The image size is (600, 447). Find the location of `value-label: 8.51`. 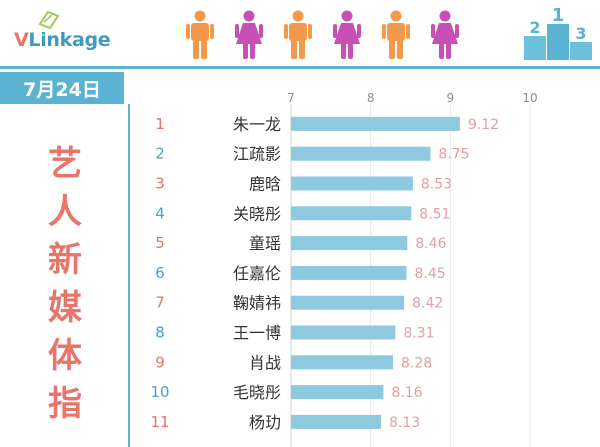

value-label: 8.51 is located at coordinates (434, 214).